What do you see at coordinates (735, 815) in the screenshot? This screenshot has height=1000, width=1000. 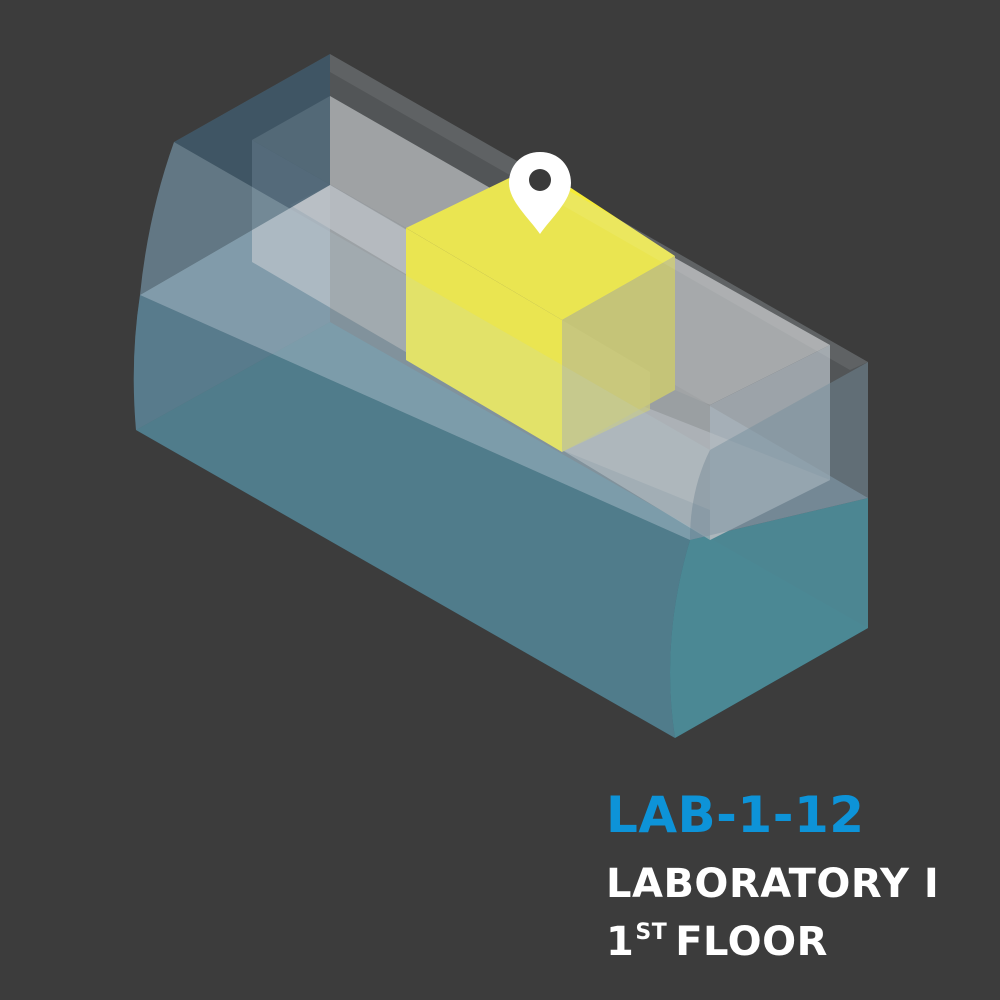 I see `room-code-label: LAB-1-12` at bounding box center [735, 815].